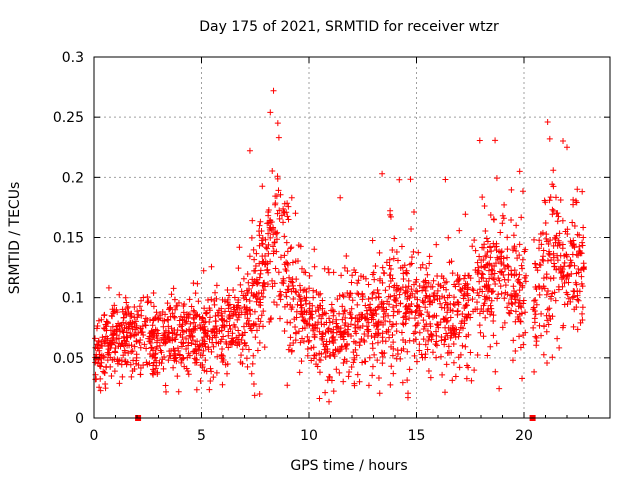 The image size is (640, 480). Describe the element at coordinates (79, 419) in the screenshot. I see `y-tick-label: 0` at that location.